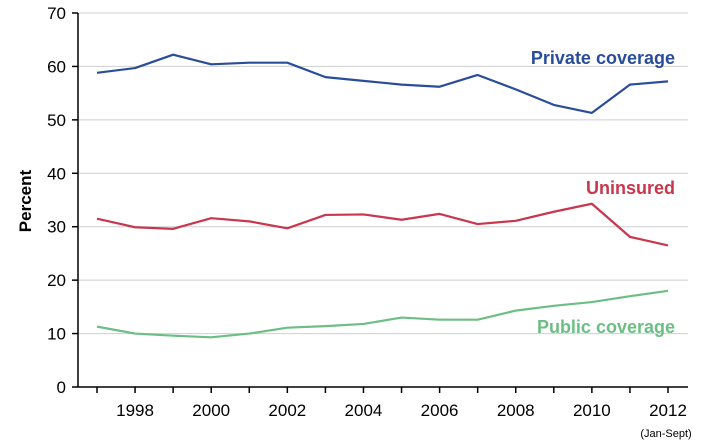 The image size is (706, 441). I want to click on y-tick-label-50: 50, so click(56, 120).